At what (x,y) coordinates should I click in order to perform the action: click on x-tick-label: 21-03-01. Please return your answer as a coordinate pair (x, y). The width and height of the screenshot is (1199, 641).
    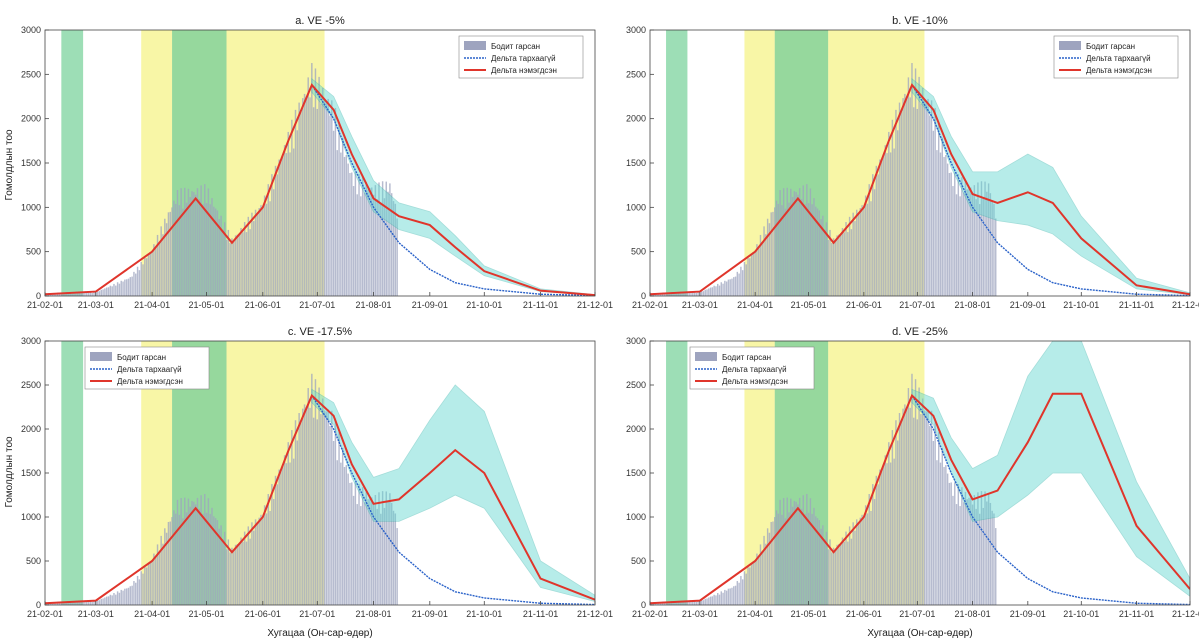
    Looking at the image, I should click on (96, 614).